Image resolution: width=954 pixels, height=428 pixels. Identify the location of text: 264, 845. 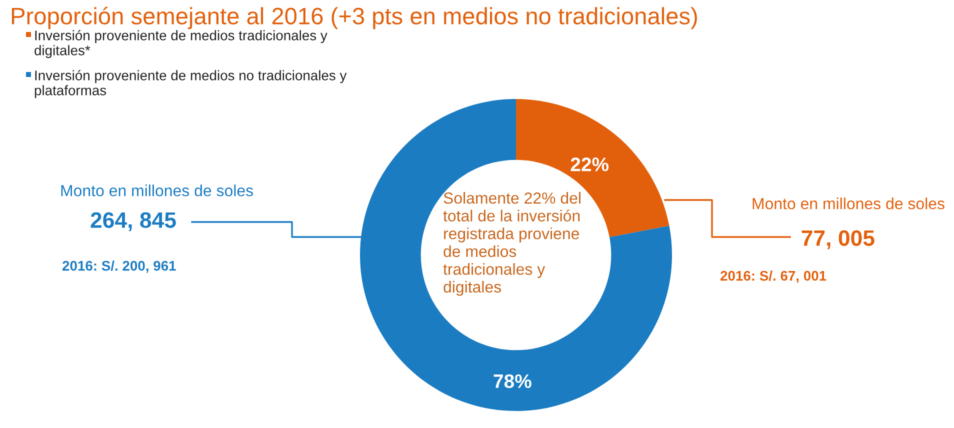
(133, 222).